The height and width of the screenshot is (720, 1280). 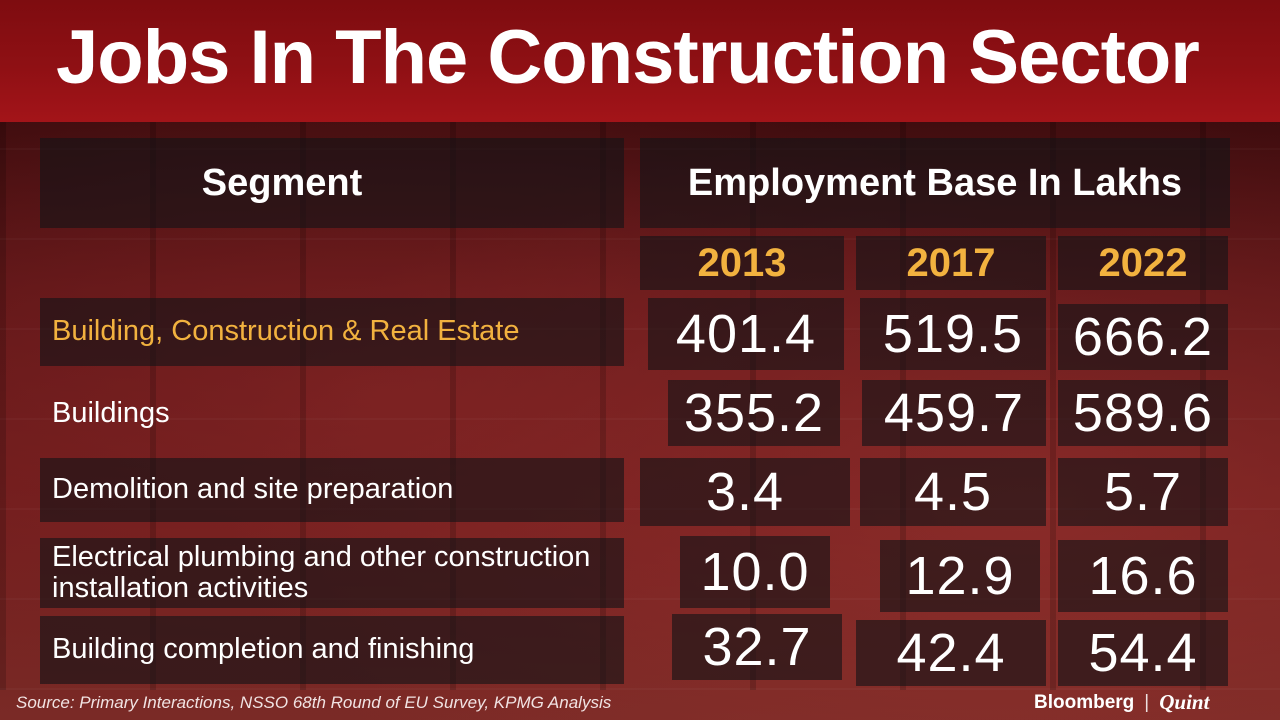 I want to click on page-title: Jobs In The Construction Sector, so click(x=628, y=57).